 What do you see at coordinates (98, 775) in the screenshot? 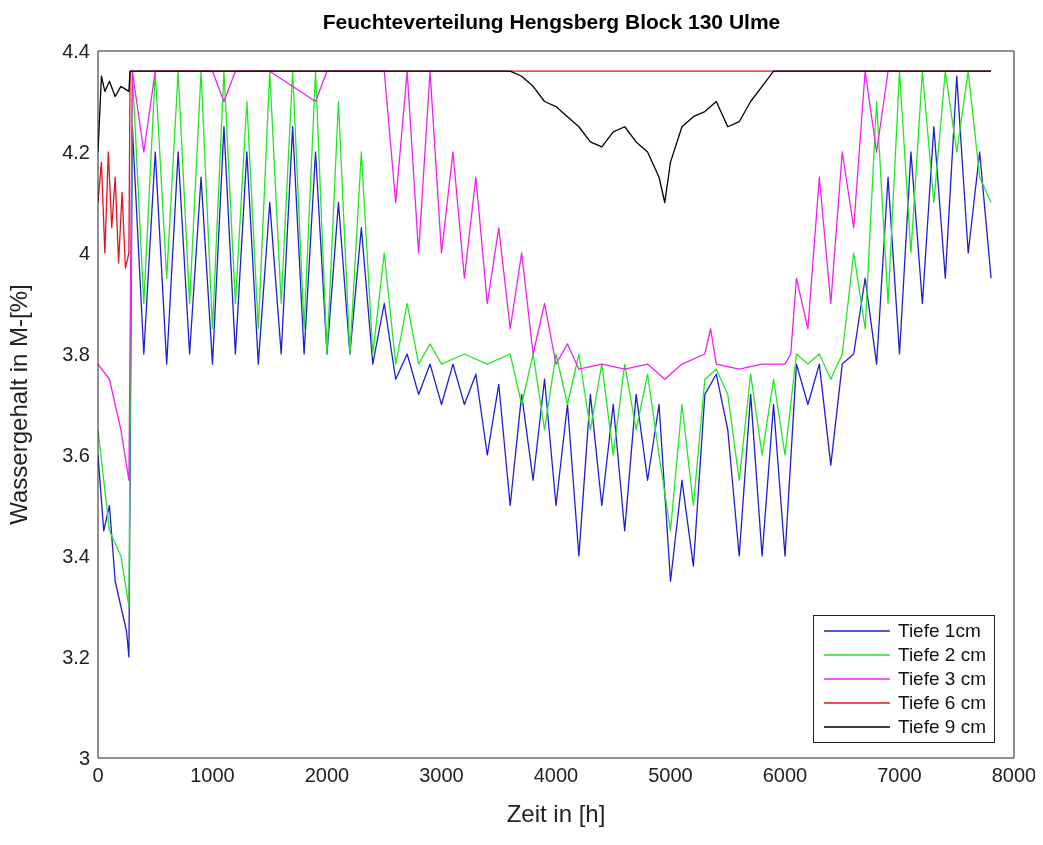
I see `x-tick-label: 0` at bounding box center [98, 775].